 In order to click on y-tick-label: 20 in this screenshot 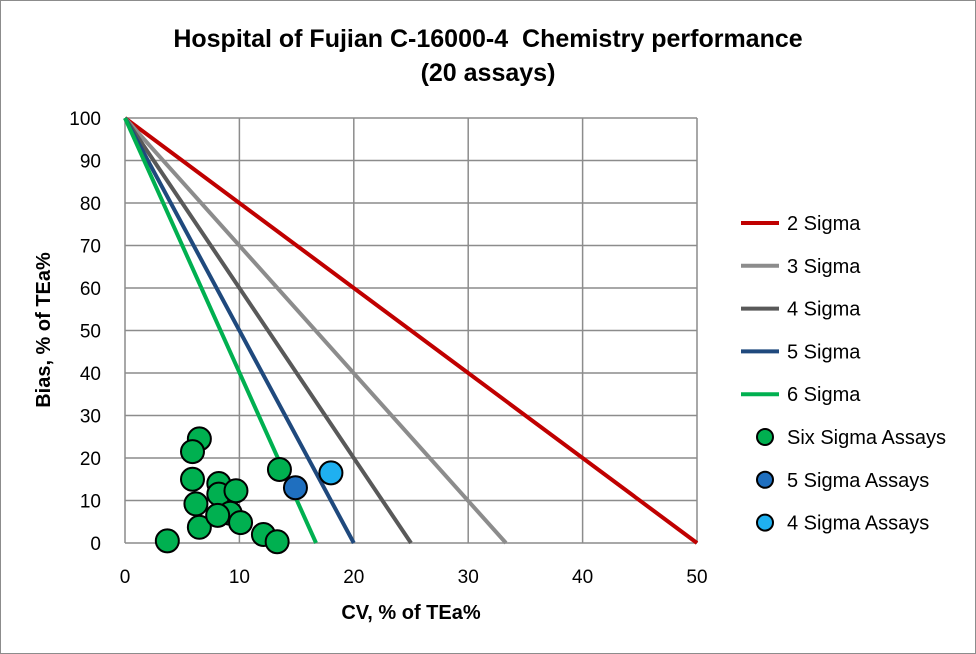, I will do `click(90, 459)`.